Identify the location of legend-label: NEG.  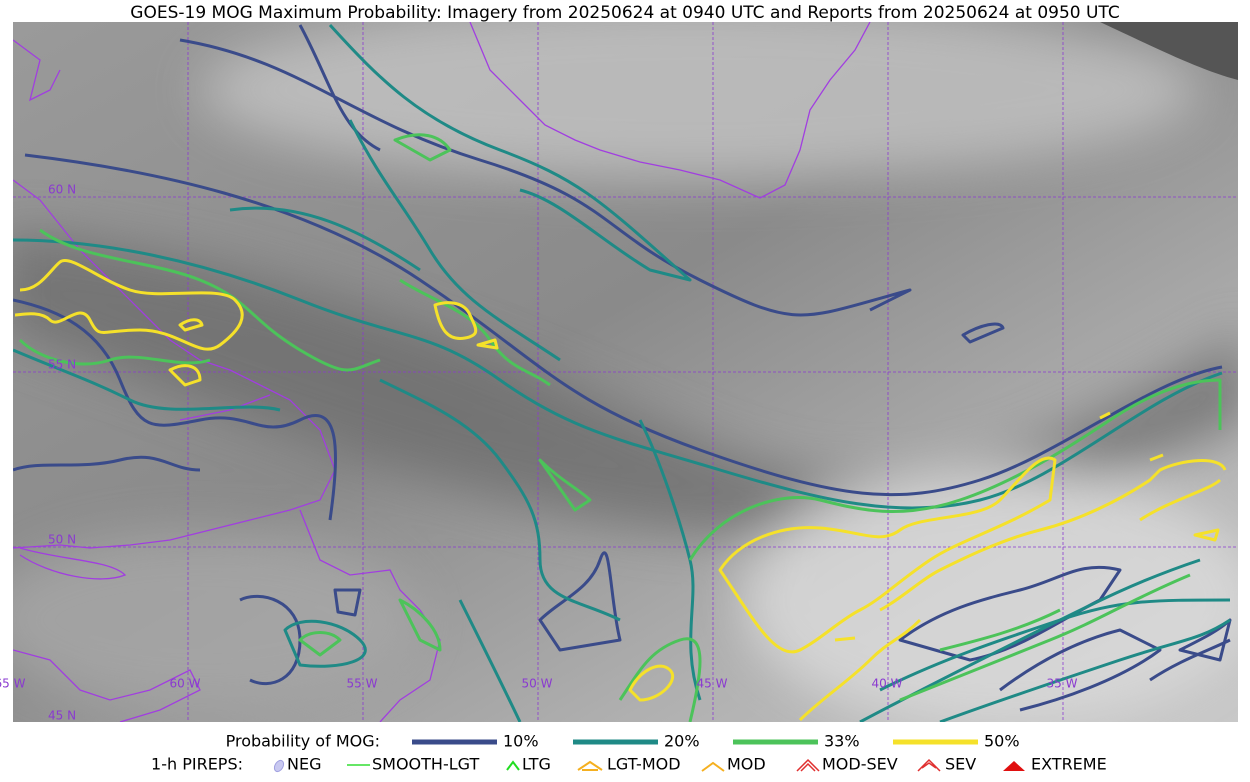
(304, 764).